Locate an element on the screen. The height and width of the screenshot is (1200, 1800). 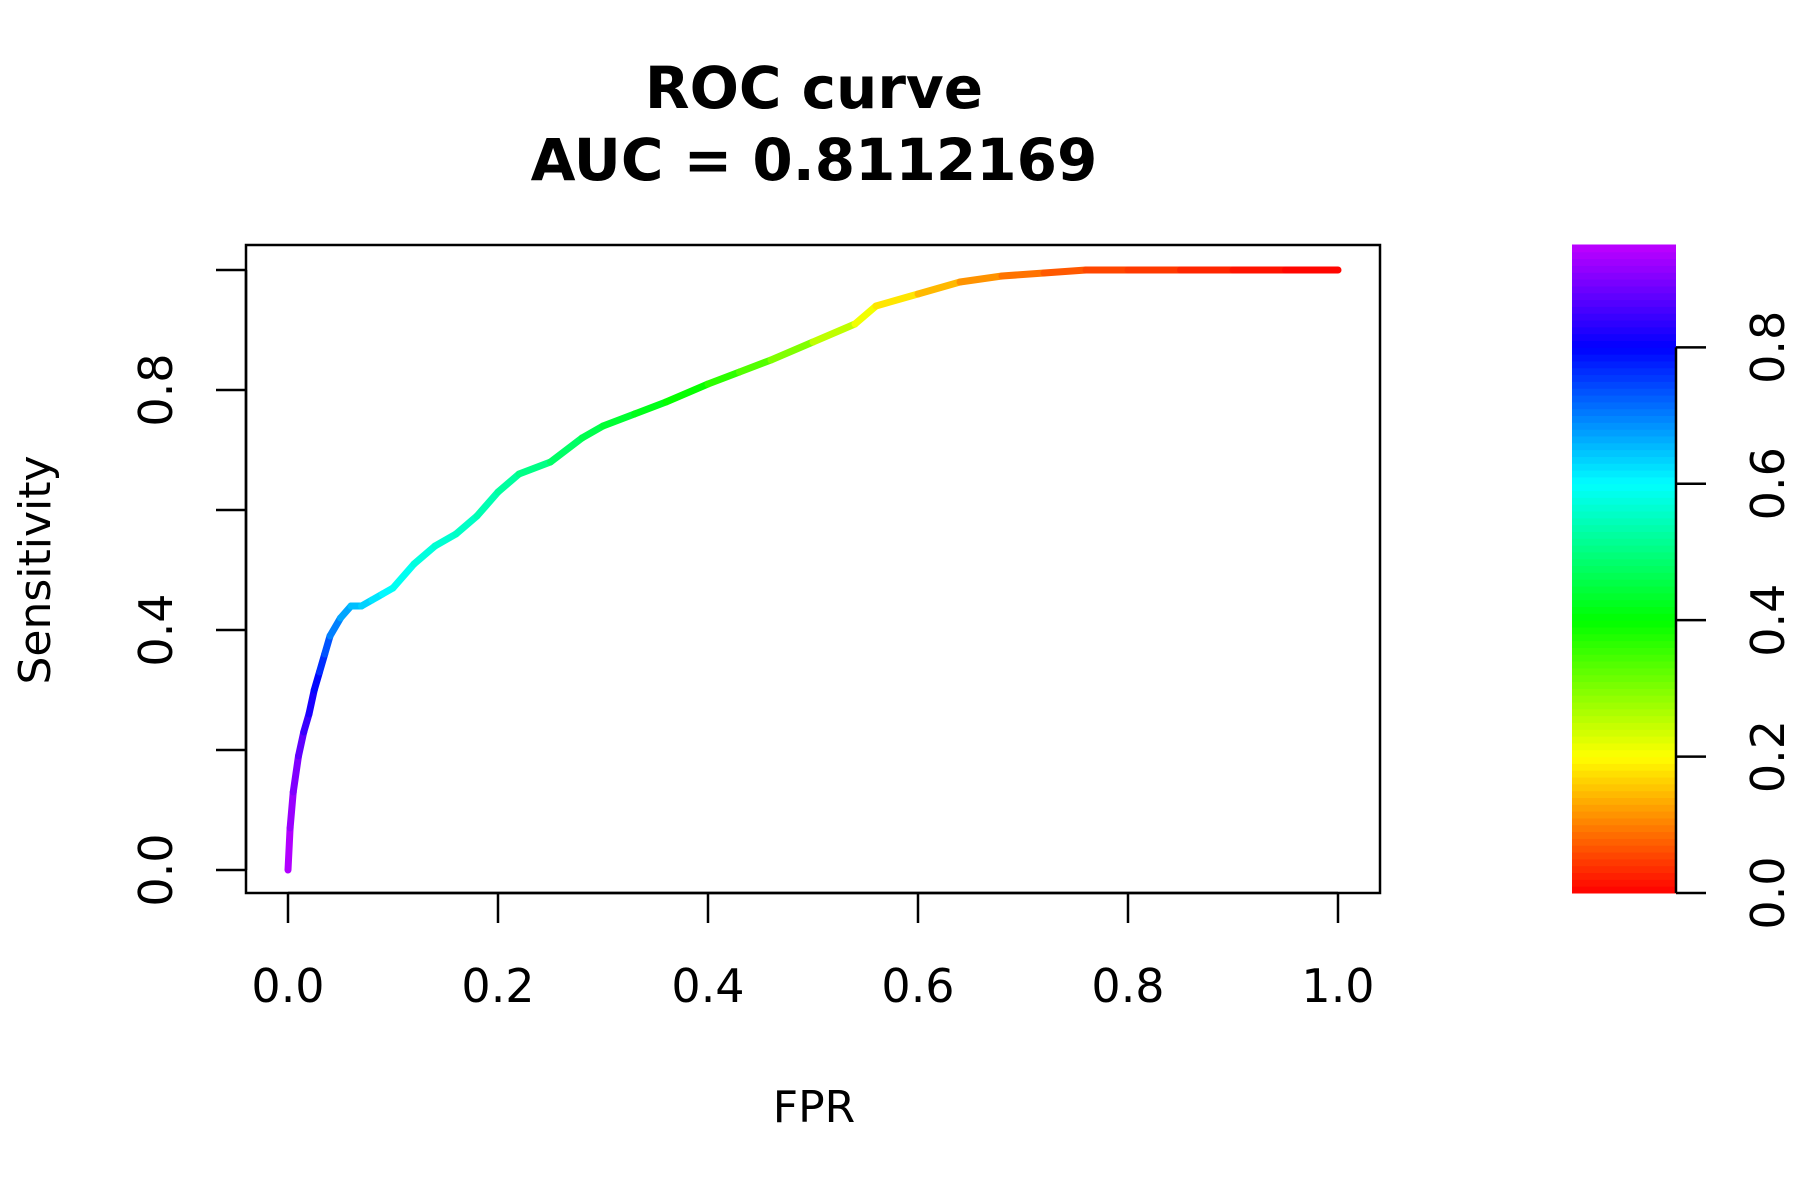
x-axis-label: FPR is located at coordinates (814, 1107).